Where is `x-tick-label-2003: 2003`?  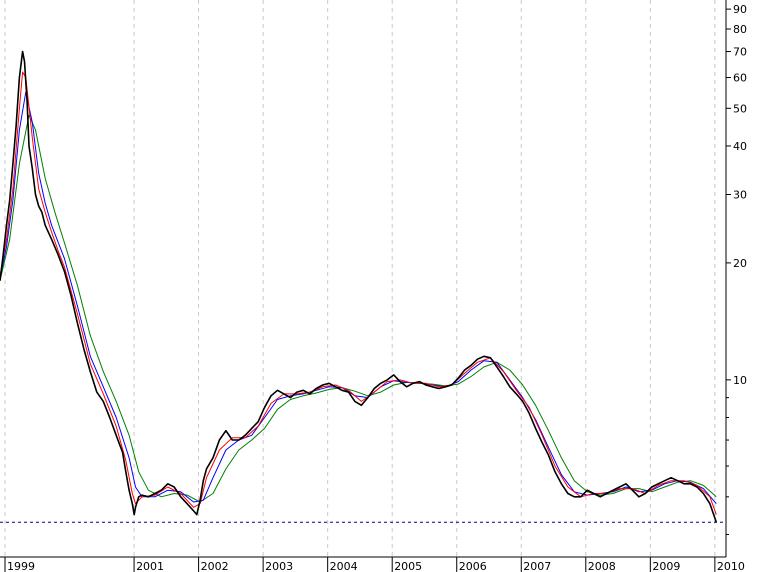 x-tick-label-2003: 2003 is located at coordinates (279, 566).